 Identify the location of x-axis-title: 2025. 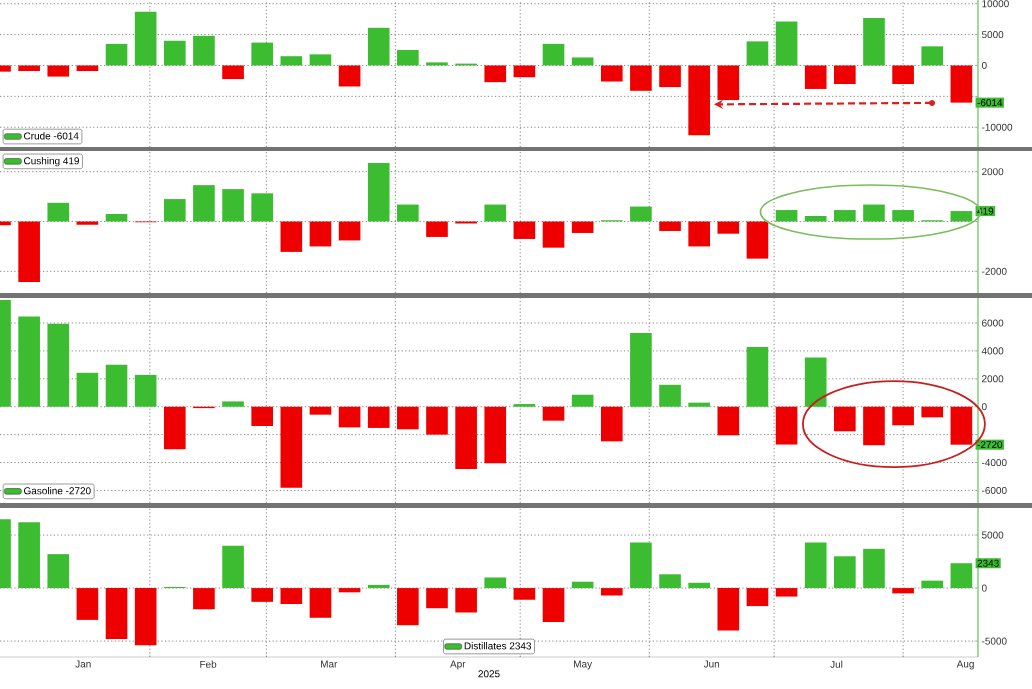
(489, 674).